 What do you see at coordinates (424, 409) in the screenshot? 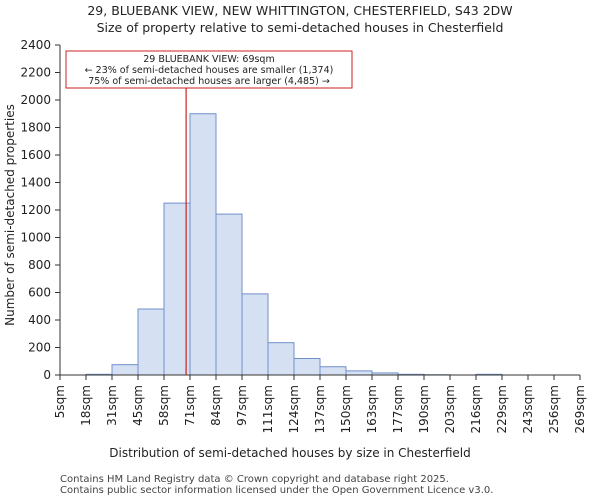
I see `x-tick-label: 190sqm` at bounding box center [424, 409].